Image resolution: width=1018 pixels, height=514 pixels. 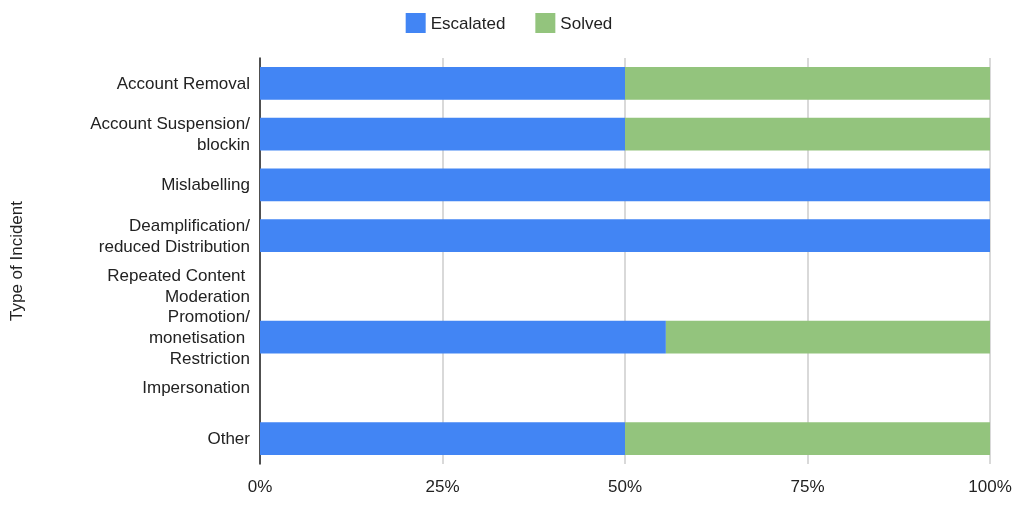 What do you see at coordinates (16, 261) in the screenshot?
I see `y-axis-title: Type of Incident` at bounding box center [16, 261].